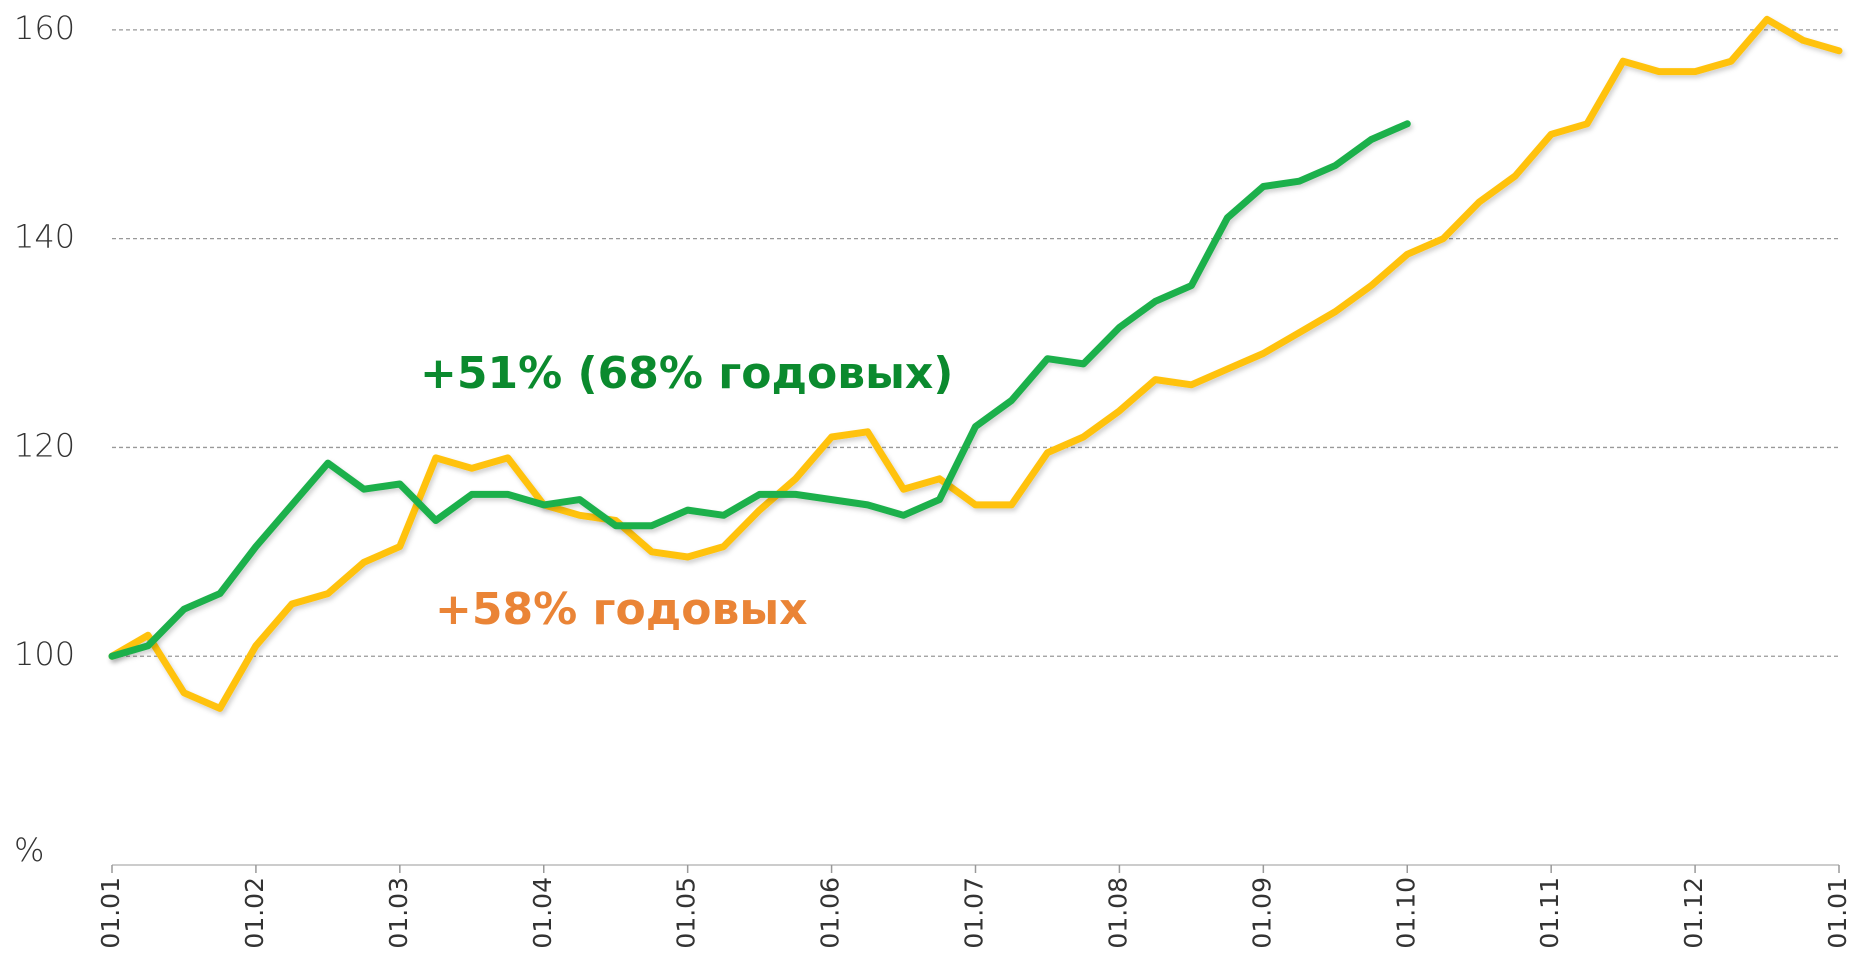  Describe the element at coordinates (1405, 913) in the screenshot. I see `x-tick-label: 01.10` at that location.